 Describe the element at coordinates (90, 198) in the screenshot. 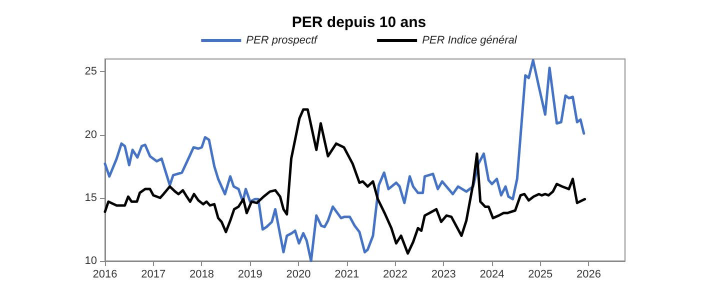

I see `y-tick-label: 15` at that location.